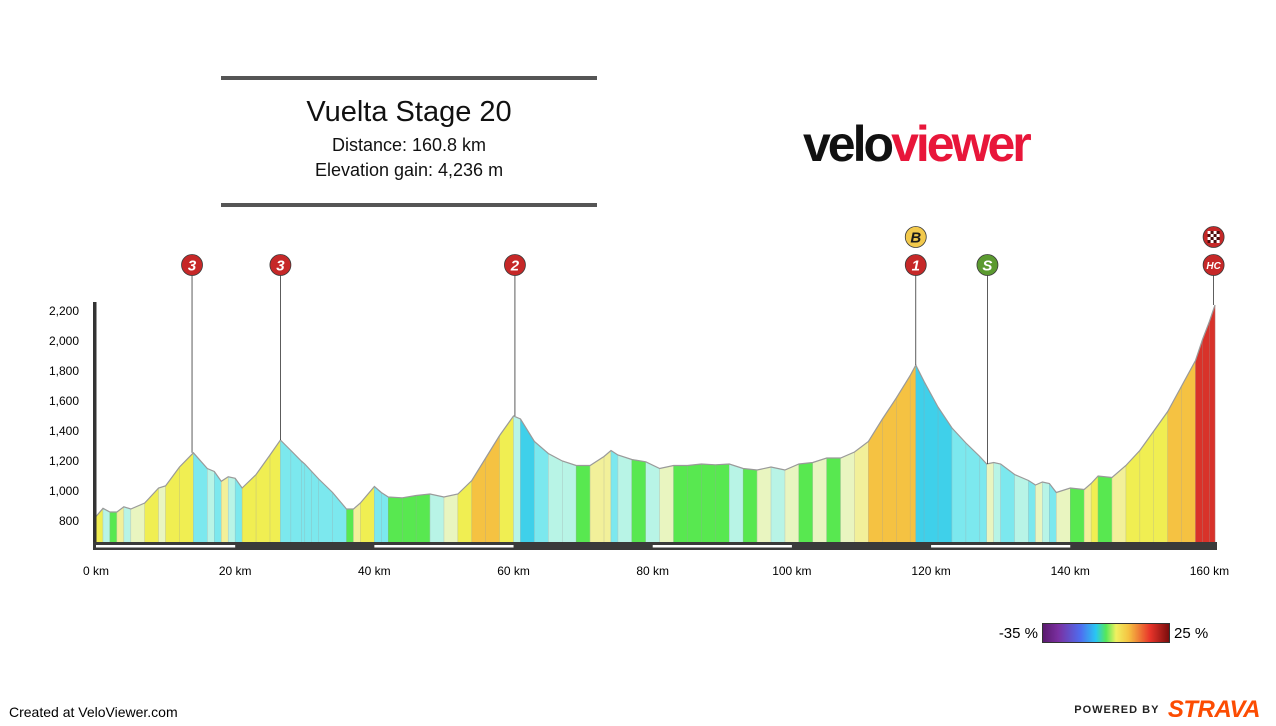 The height and width of the screenshot is (726, 1276). Describe the element at coordinates (1214, 709) in the screenshot. I see `strava-wordmark: STRAVA` at that location.